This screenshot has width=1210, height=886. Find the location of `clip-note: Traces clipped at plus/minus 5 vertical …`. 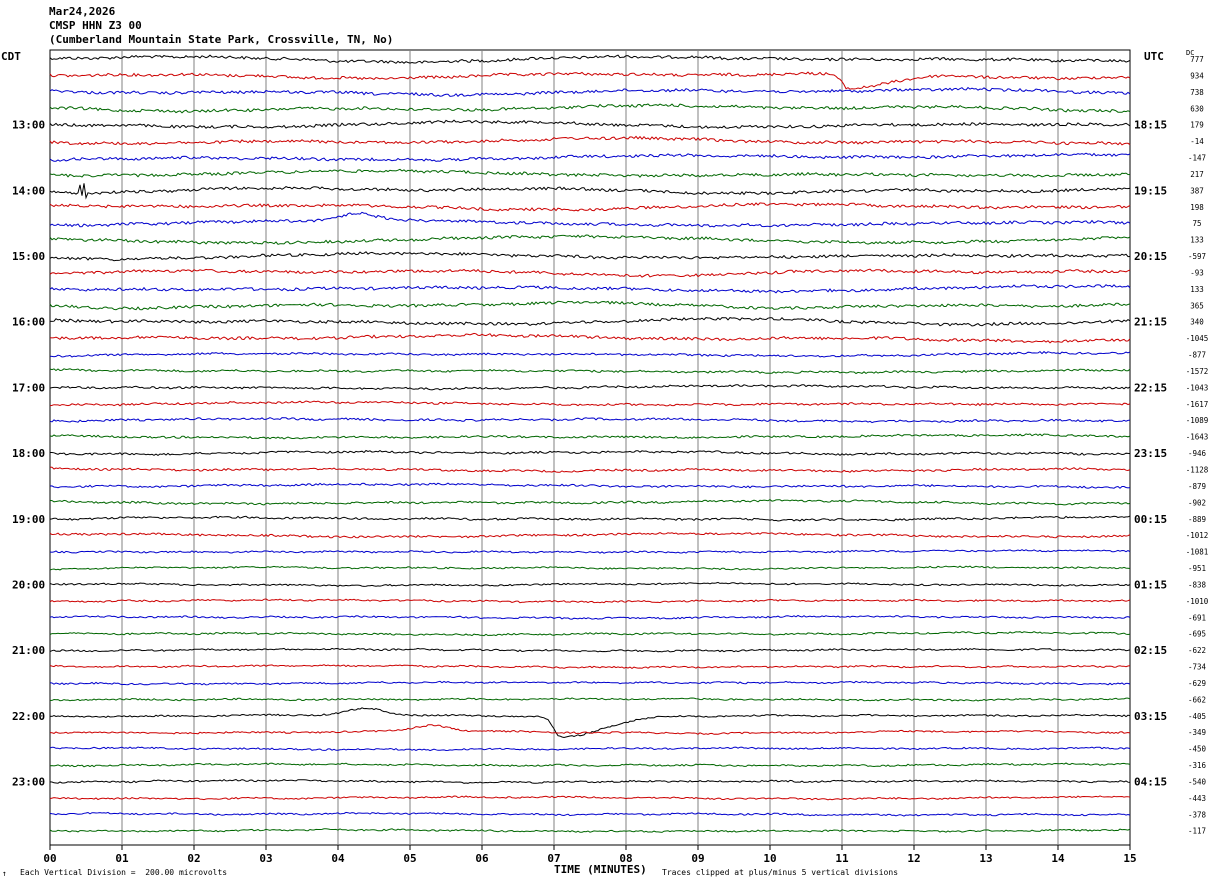

clip-note: Traces clipped at plus/minus 5 vertical … is located at coordinates (780, 872).